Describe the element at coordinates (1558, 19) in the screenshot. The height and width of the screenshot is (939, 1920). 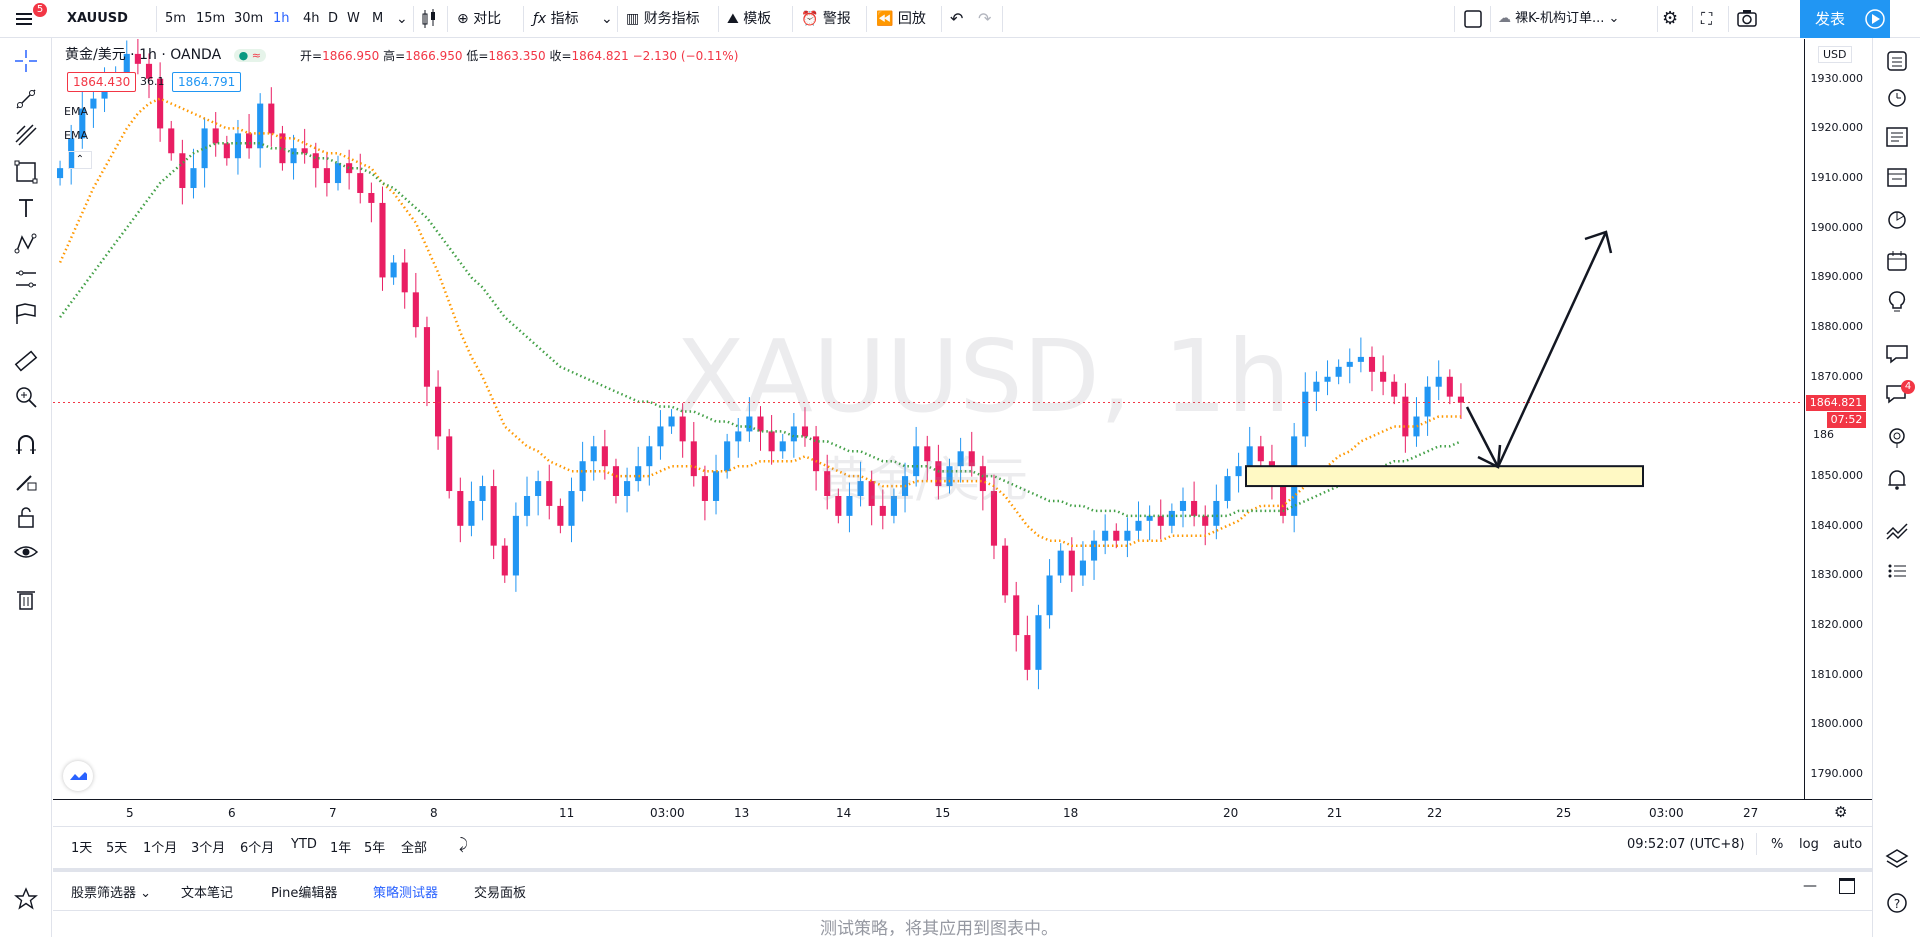
I see `layout-selector: ☁ 裸K-机构订单... ⌄` at that location.